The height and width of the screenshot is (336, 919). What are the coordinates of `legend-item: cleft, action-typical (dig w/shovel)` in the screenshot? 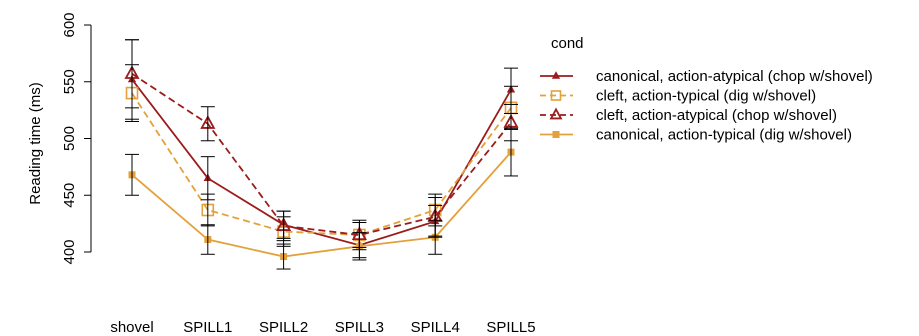 It's located at (678, 96).